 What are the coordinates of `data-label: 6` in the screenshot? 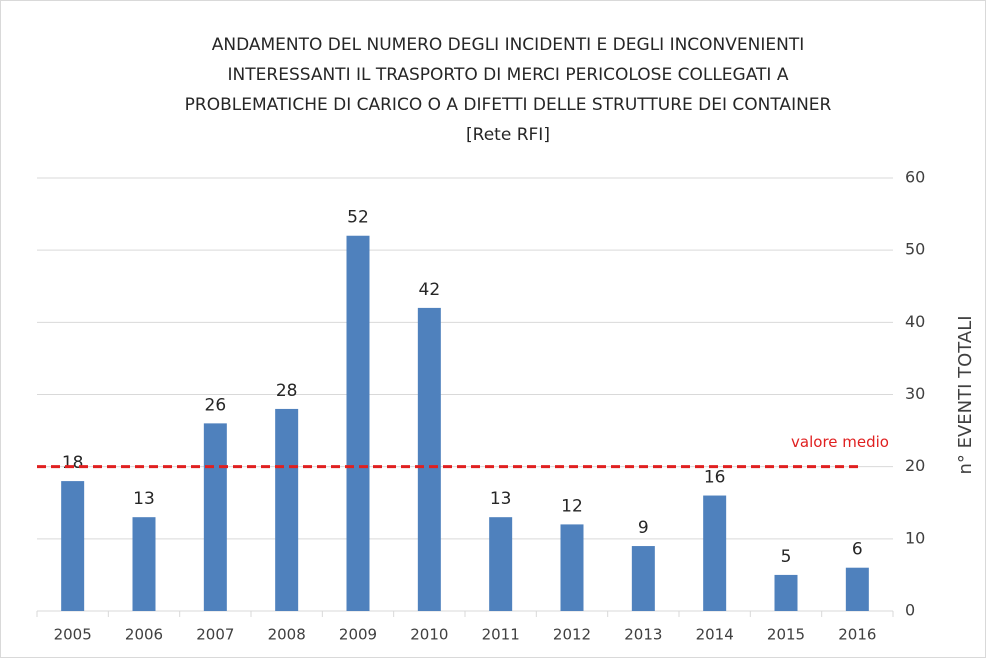 It's located at (857, 550).